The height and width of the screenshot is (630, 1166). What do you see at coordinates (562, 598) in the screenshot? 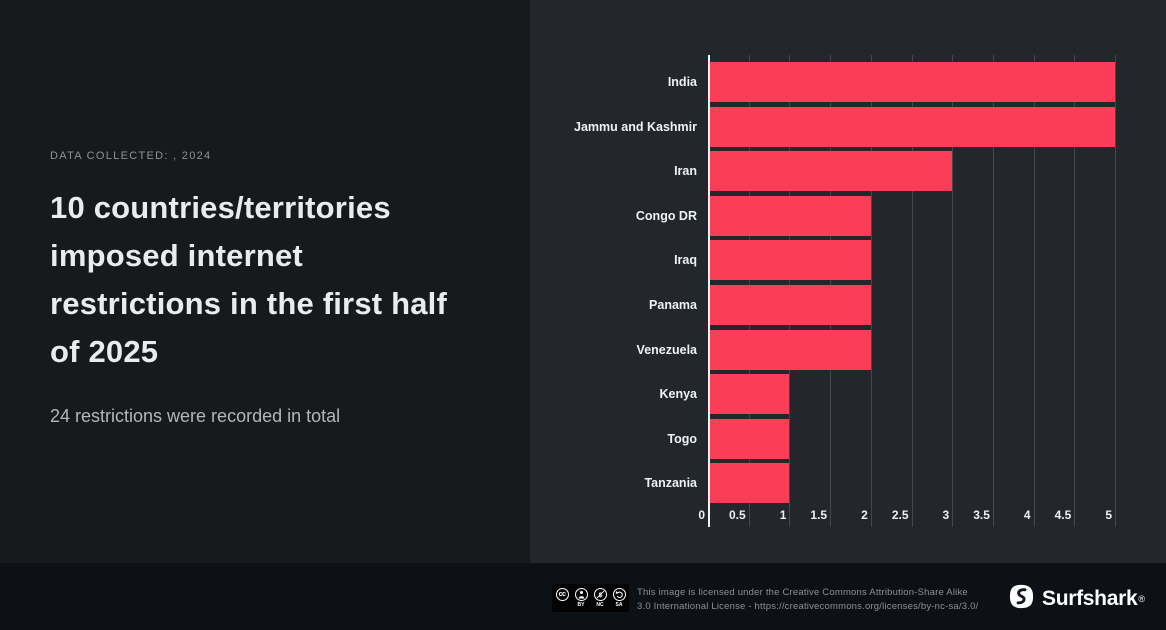
I see `cc-icon: cc` at bounding box center [562, 598].